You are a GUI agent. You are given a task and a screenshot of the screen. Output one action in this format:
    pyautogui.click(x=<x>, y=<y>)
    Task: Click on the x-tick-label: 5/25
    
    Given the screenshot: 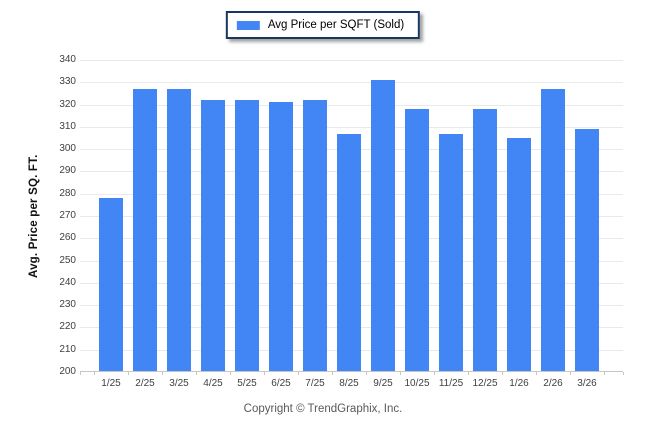 What is the action you would take?
    pyautogui.click(x=247, y=383)
    